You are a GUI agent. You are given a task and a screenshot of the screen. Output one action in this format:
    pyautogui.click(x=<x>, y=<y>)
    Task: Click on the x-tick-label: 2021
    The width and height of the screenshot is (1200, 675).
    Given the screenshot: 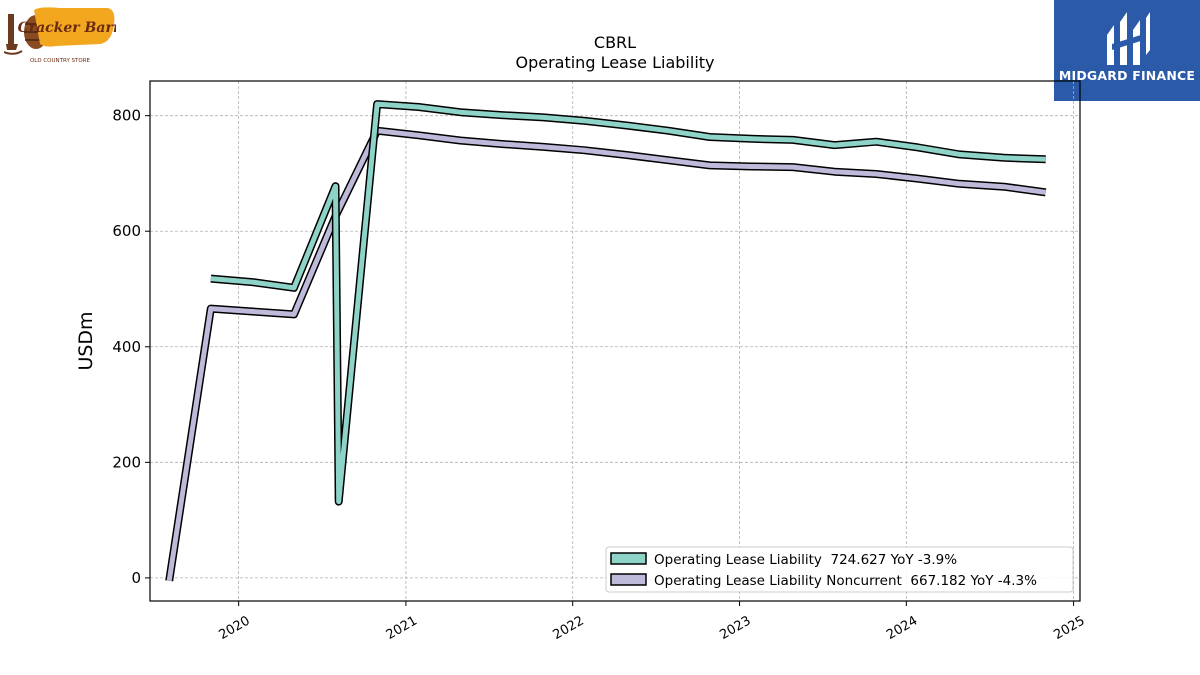 What is the action you would take?
    pyautogui.click(x=402, y=628)
    